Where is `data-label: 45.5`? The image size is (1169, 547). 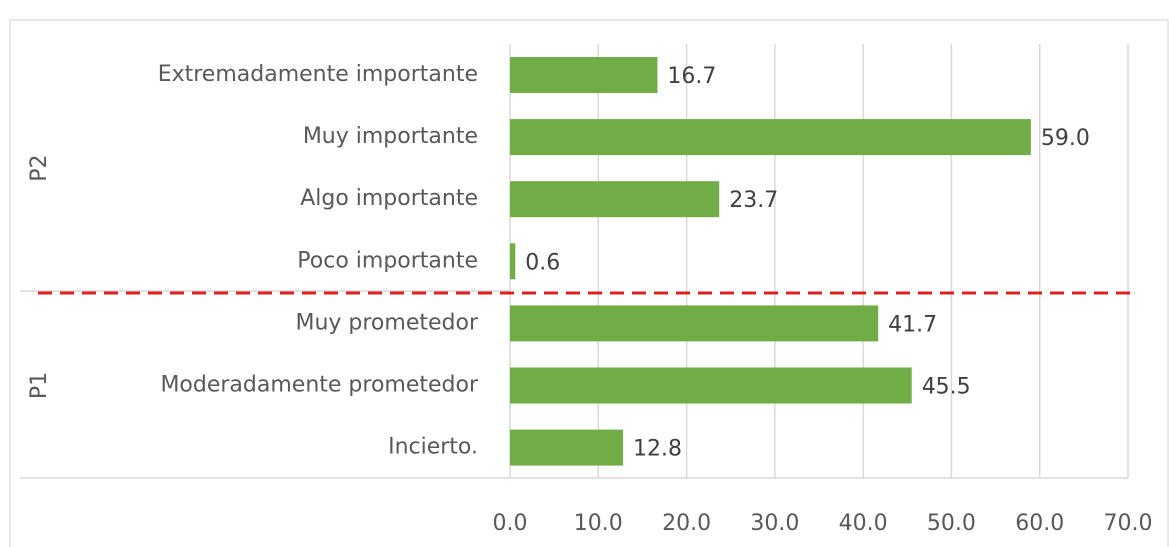 data-label: 45.5 is located at coordinates (946, 387).